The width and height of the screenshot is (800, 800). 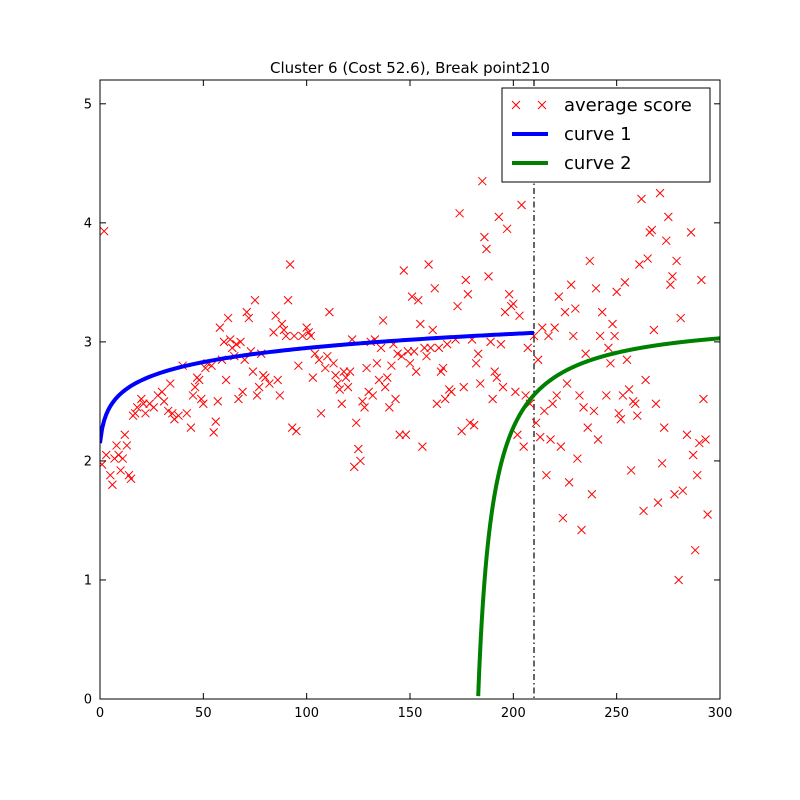 What do you see at coordinates (88, 461) in the screenshot?
I see `y-tick-label: 2` at bounding box center [88, 461].